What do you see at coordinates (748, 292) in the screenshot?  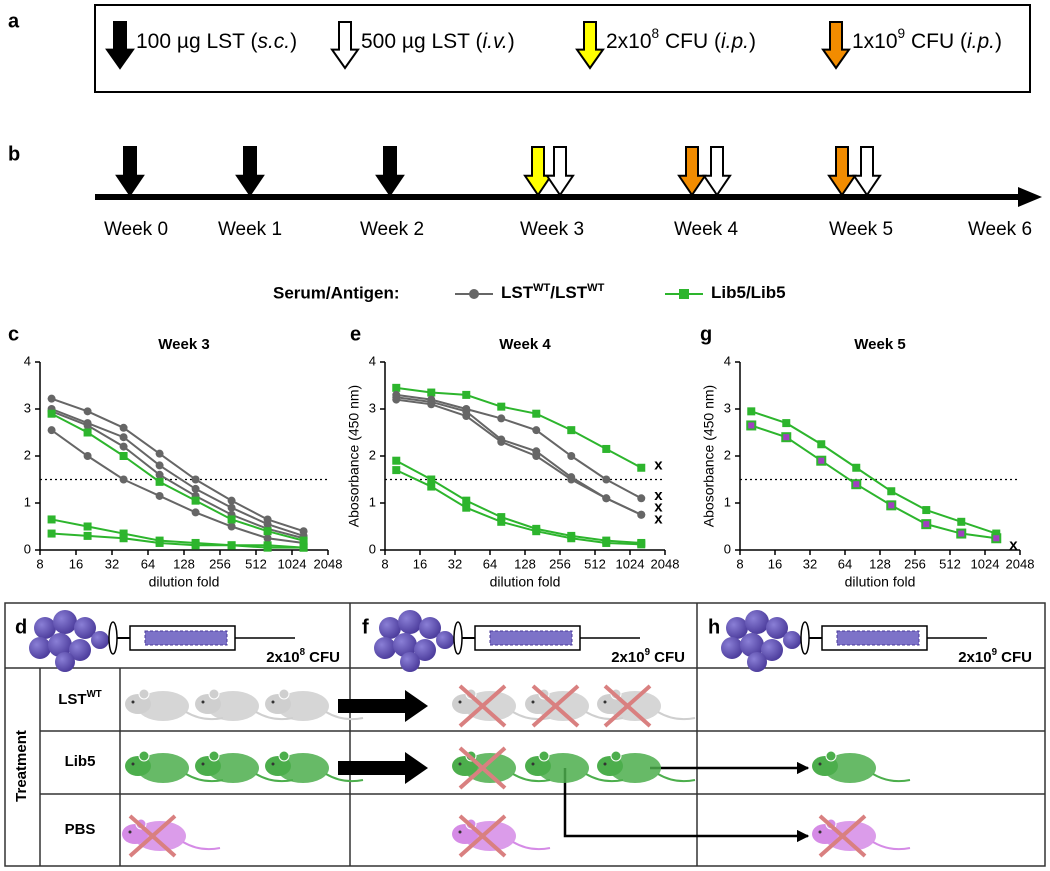 I see `legend-label: Lib5/Lib5` at bounding box center [748, 292].